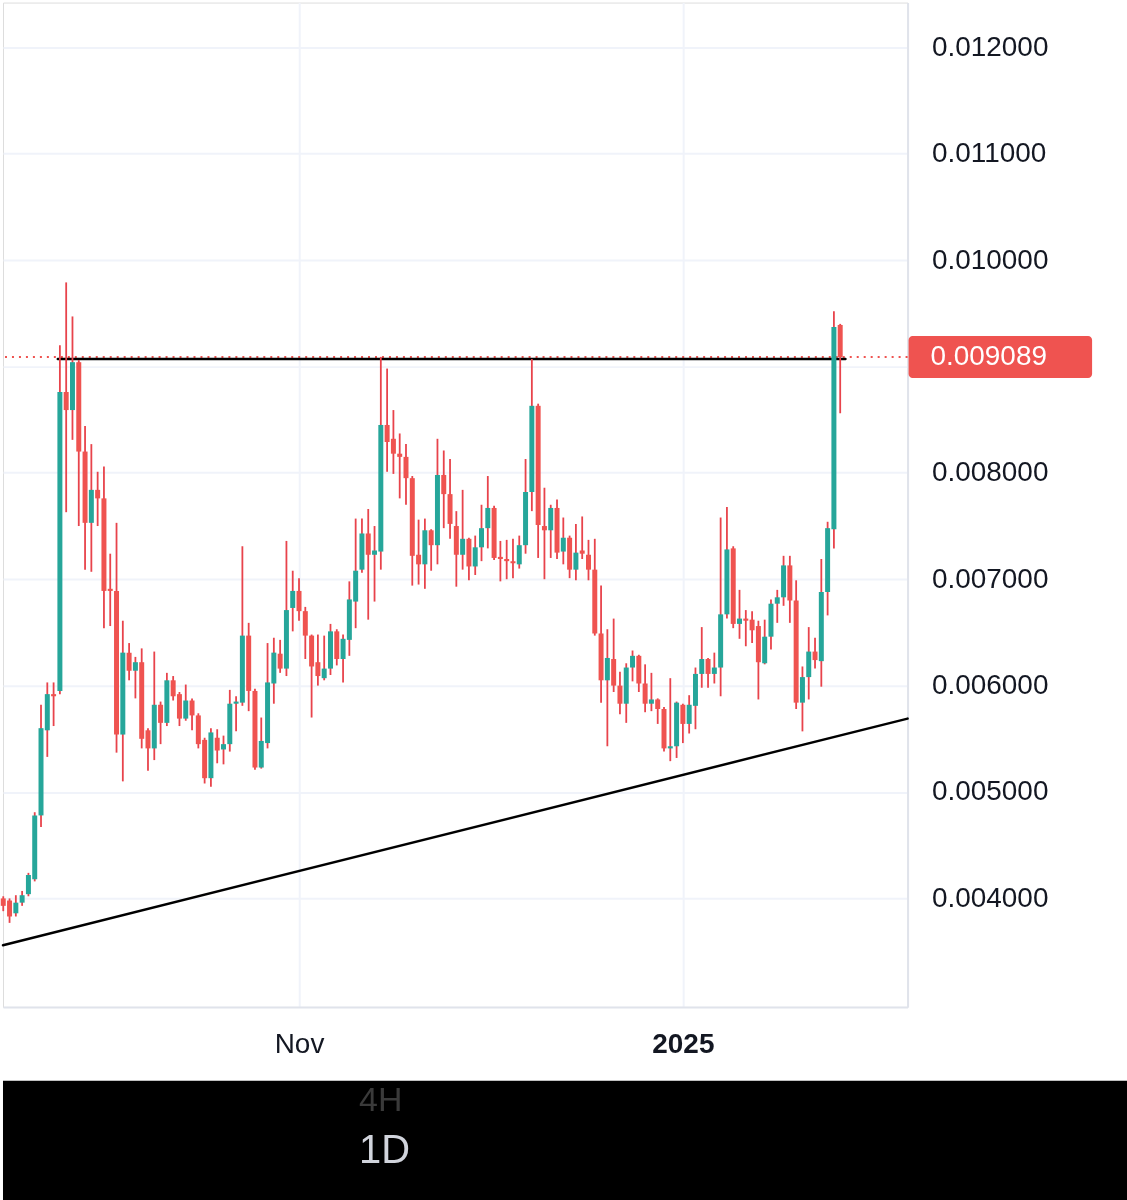 This screenshot has width=1127, height=1200. Describe the element at coordinates (299, 1044) in the screenshot. I see `x-tick-label: Nov` at that location.